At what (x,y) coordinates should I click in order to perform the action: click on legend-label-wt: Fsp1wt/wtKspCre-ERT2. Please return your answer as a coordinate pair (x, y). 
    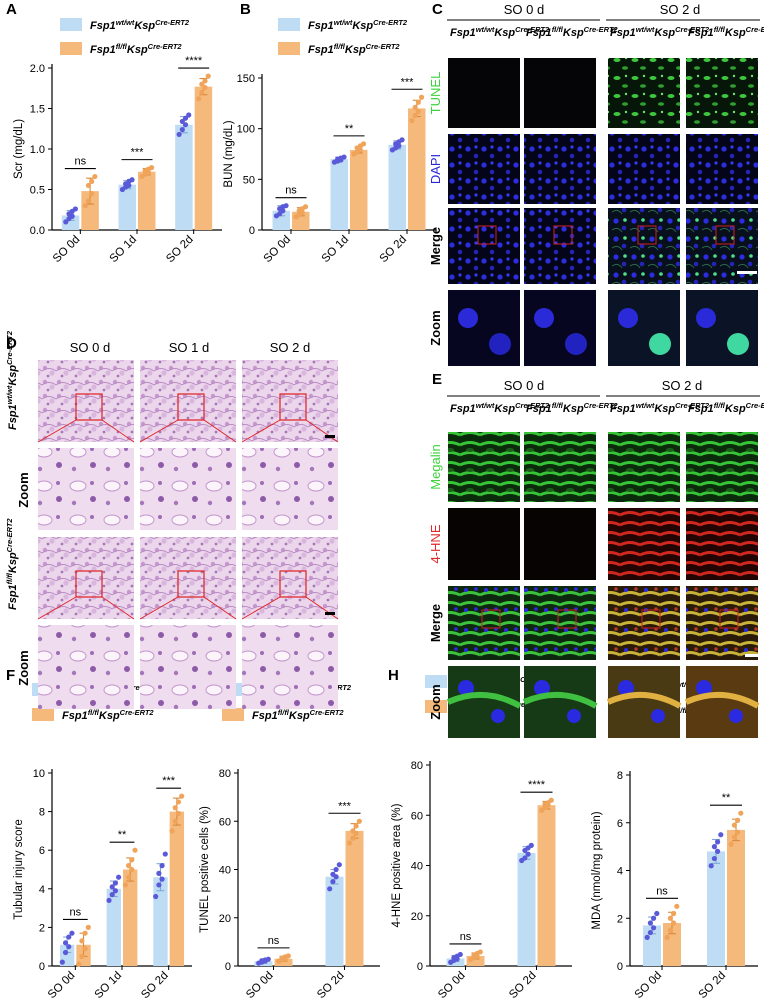
    Looking at the image, I should click on (358, 25).